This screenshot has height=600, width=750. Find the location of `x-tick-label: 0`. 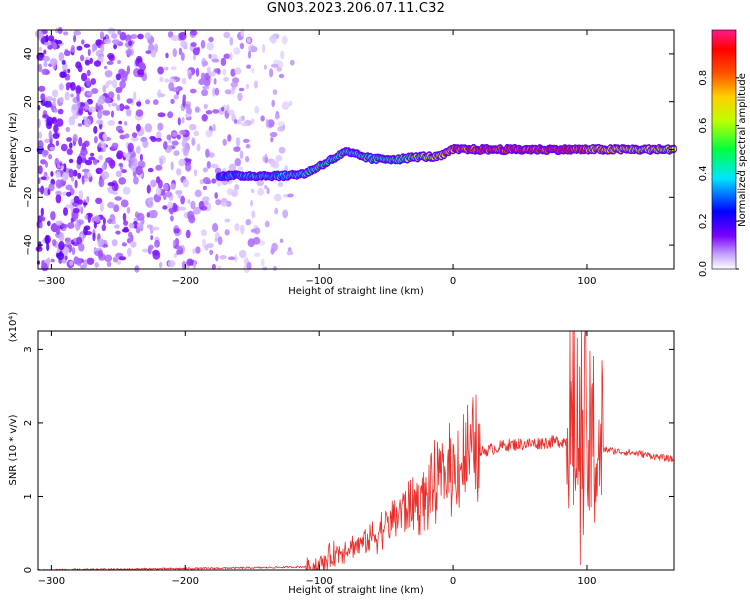

x-tick-label: 0 is located at coordinates (453, 281).